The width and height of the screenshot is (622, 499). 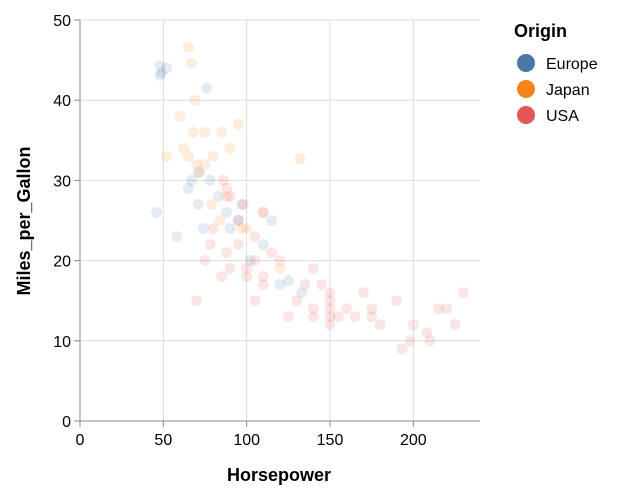 What do you see at coordinates (413, 440) in the screenshot?
I see `x-tick-label: 200` at bounding box center [413, 440].